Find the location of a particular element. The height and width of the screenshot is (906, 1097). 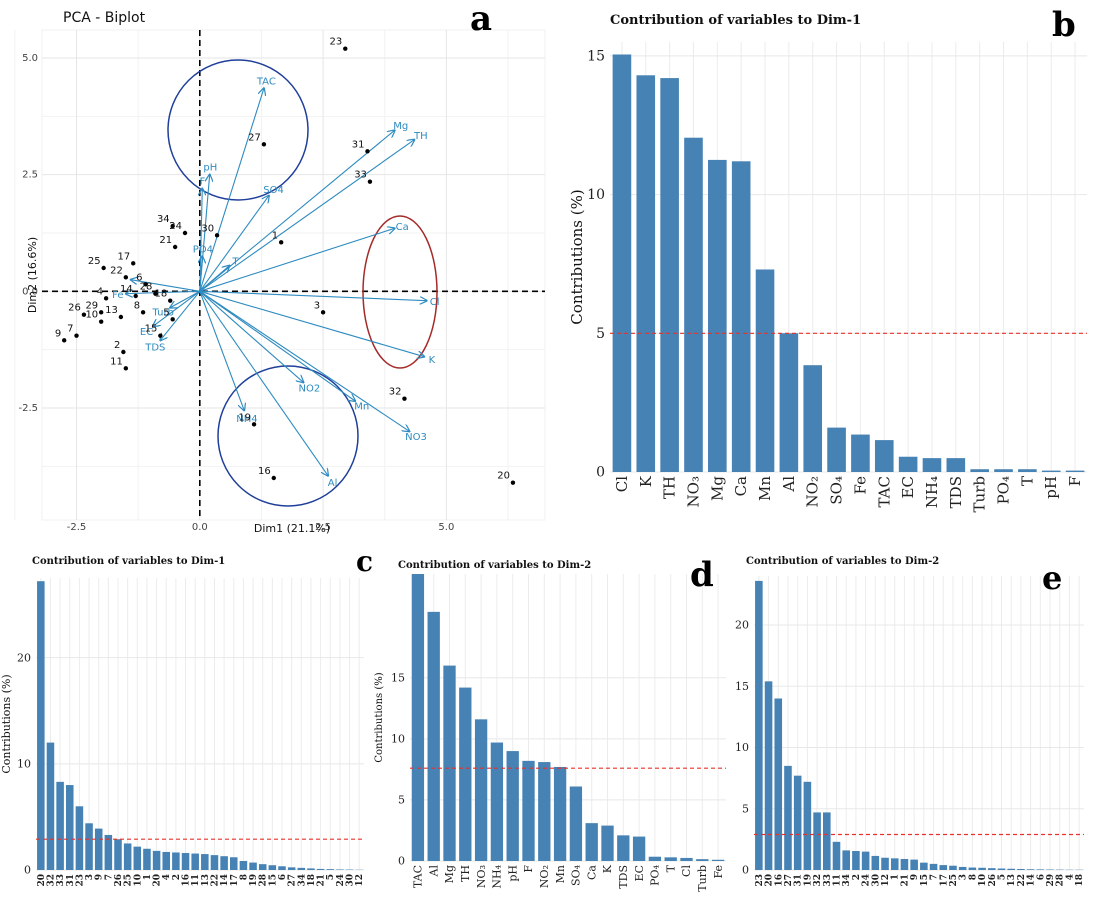

sample-label: 26 is located at coordinates (74, 308).